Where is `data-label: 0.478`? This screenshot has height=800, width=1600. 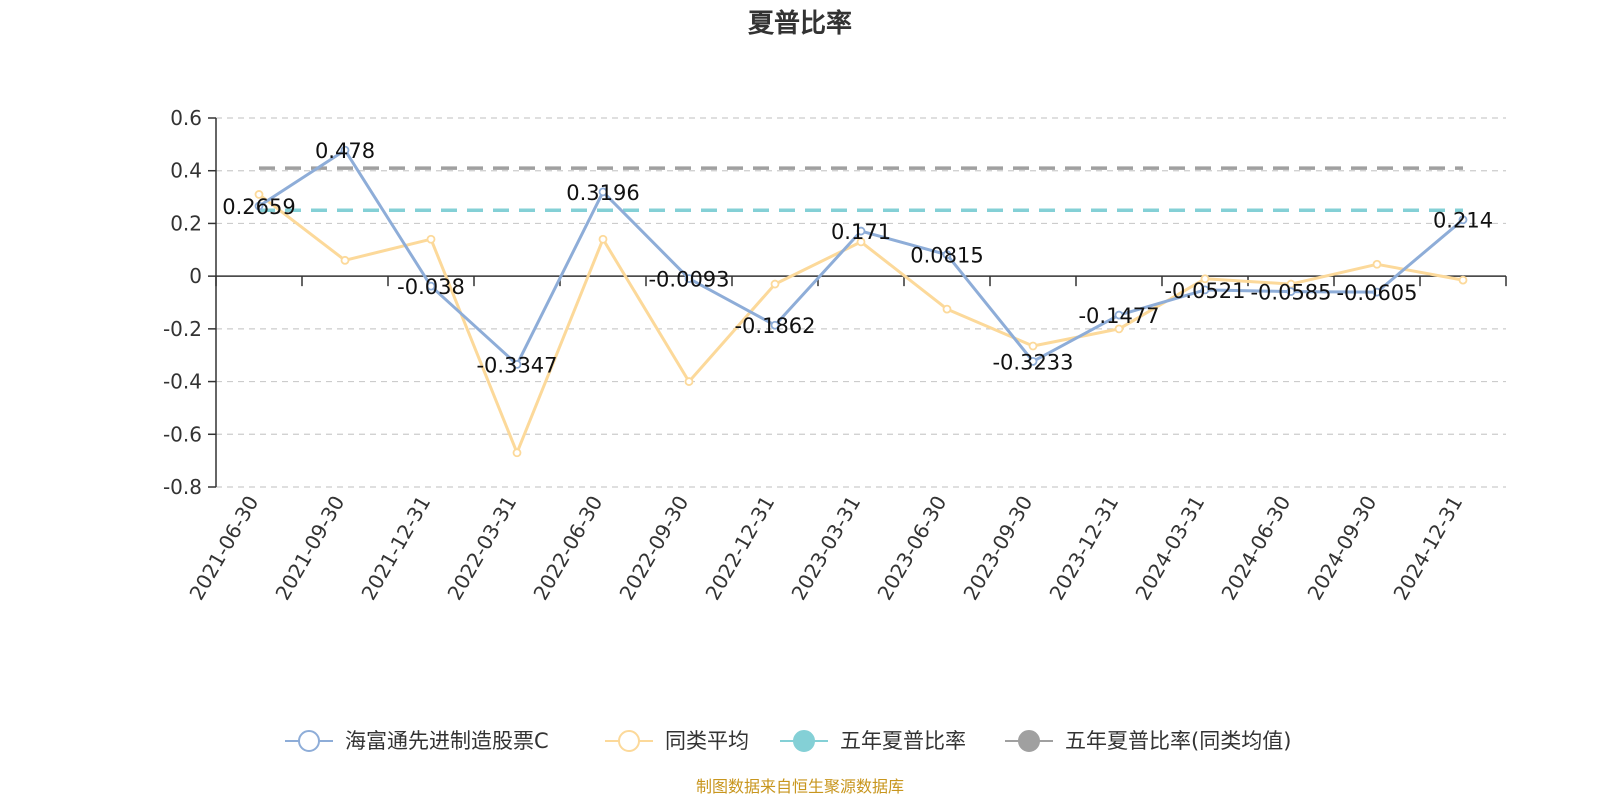 data-label: 0.478 is located at coordinates (345, 151).